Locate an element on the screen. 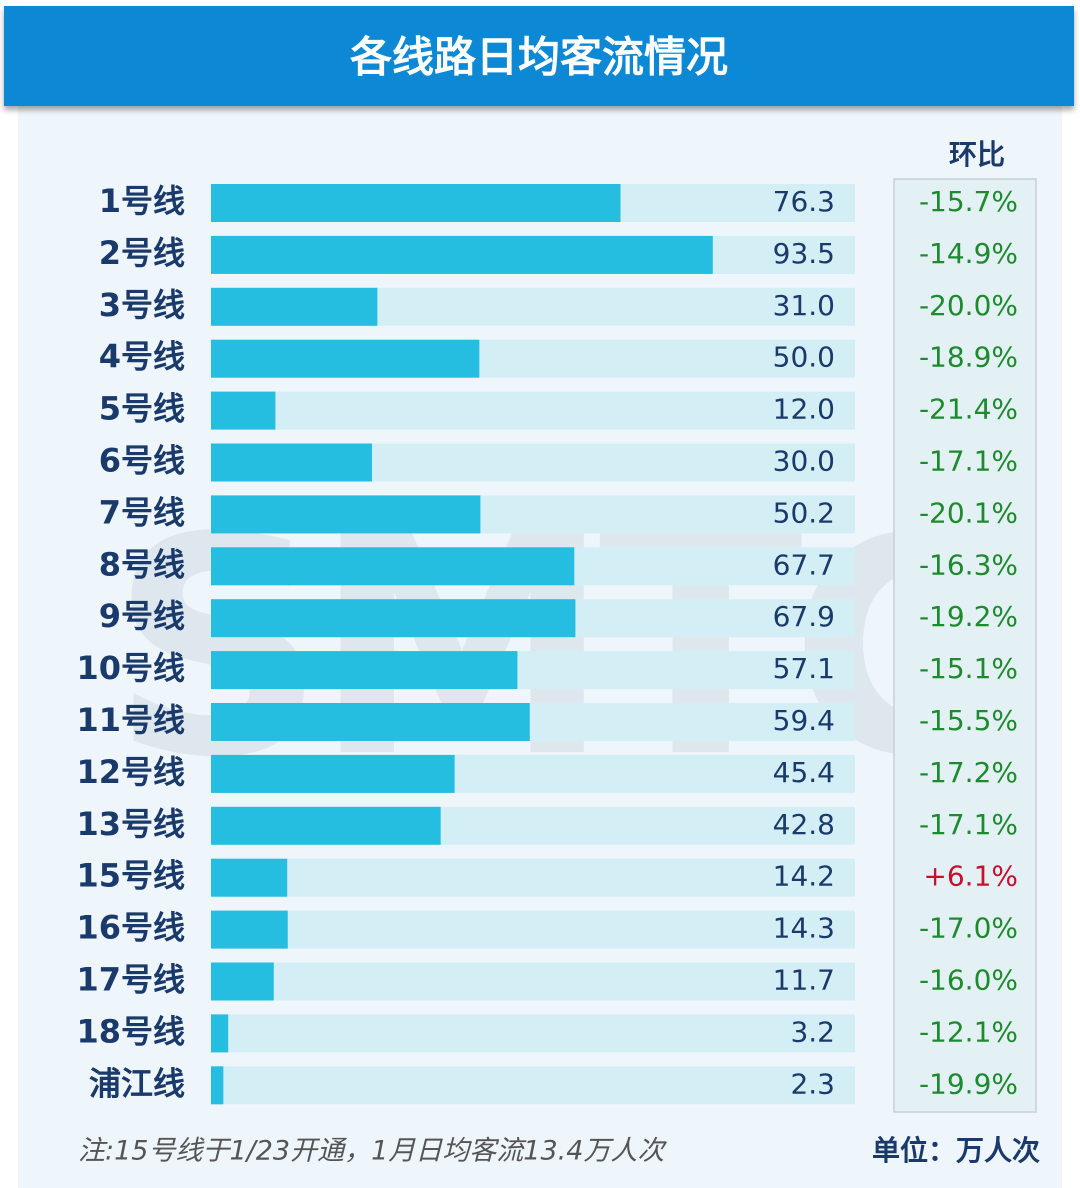 The image size is (1080, 1188). value-label: 50.2 is located at coordinates (804, 512).